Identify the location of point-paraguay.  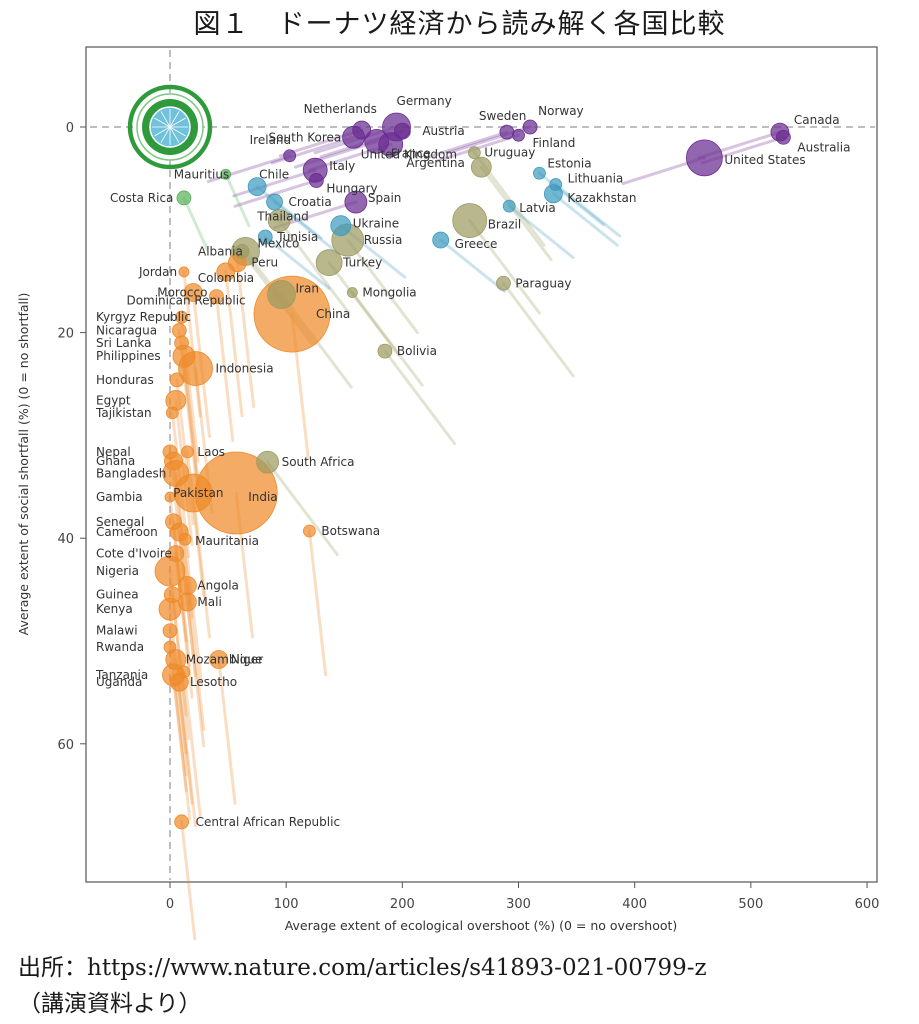
(503, 283).